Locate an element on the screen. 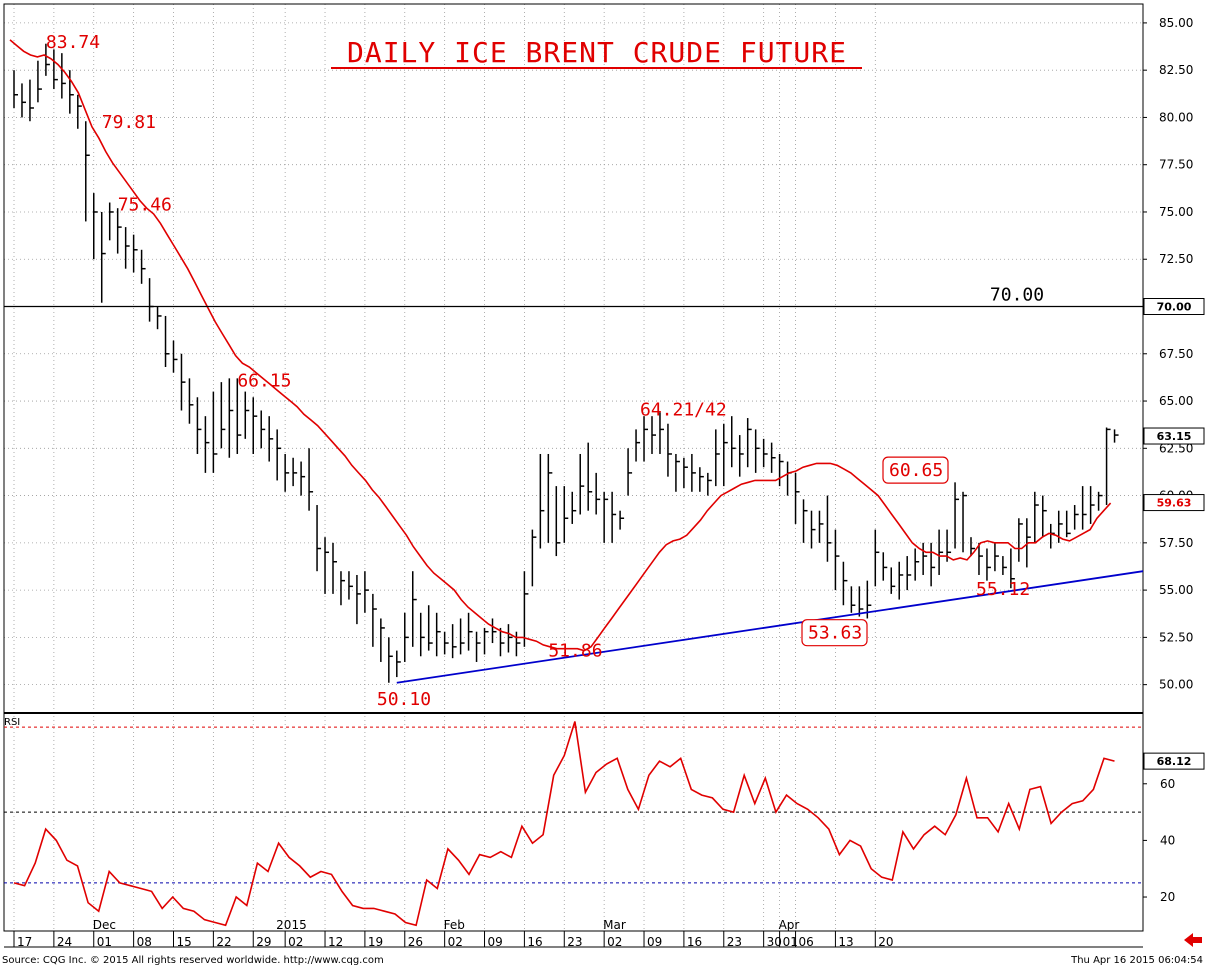  rsi-value-label: 68.12 is located at coordinates (1174, 761).